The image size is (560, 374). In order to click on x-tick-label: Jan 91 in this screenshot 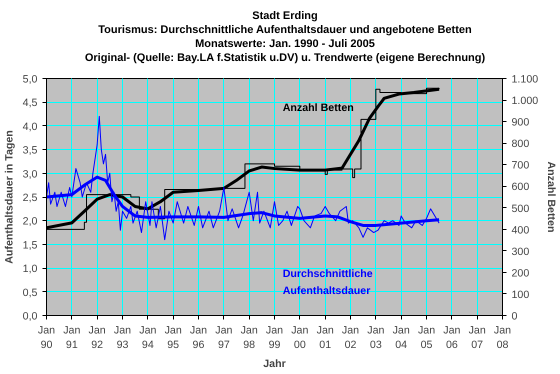, I will do `click(71, 337)`.